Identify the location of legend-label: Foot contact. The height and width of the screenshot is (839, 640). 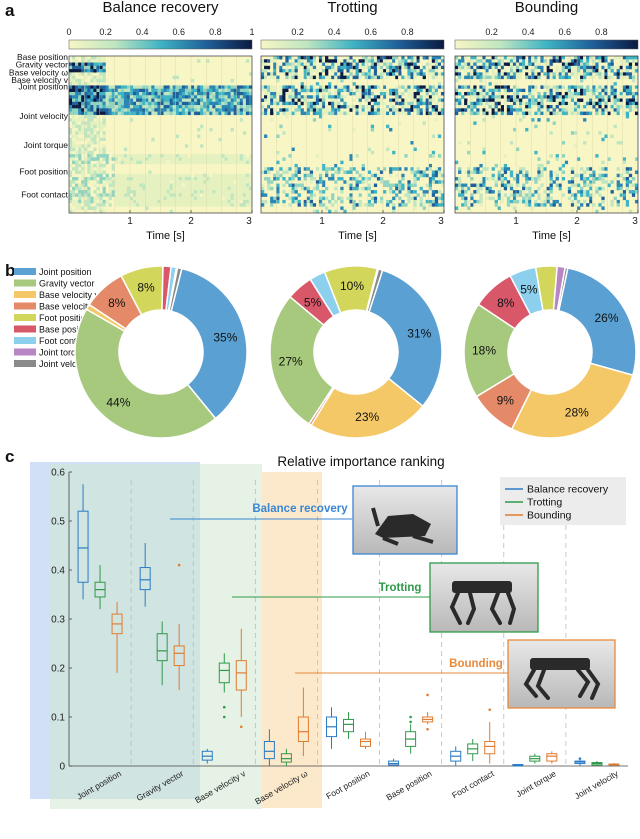
(64, 341).